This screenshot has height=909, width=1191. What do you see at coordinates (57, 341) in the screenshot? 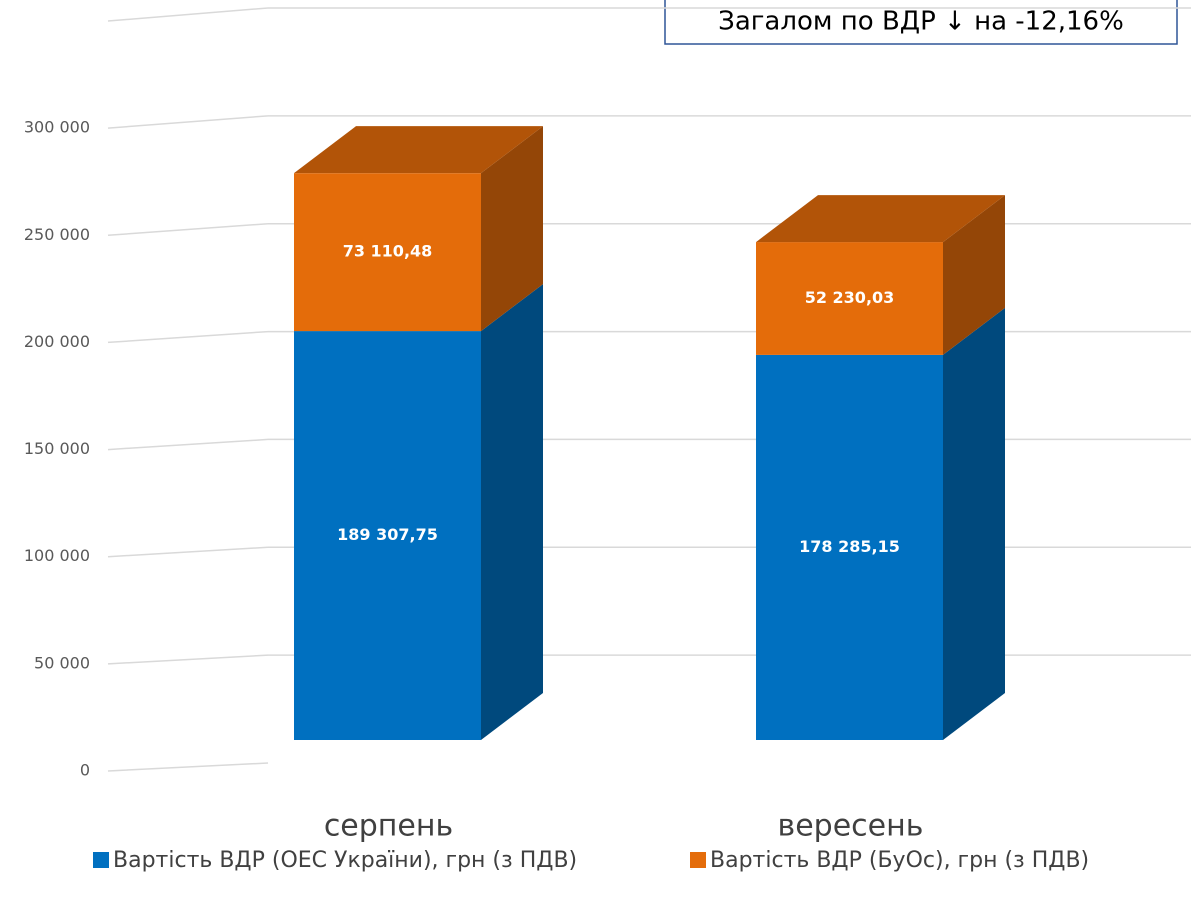
I see `y-tick-label: 200 000` at bounding box center [57, 341].